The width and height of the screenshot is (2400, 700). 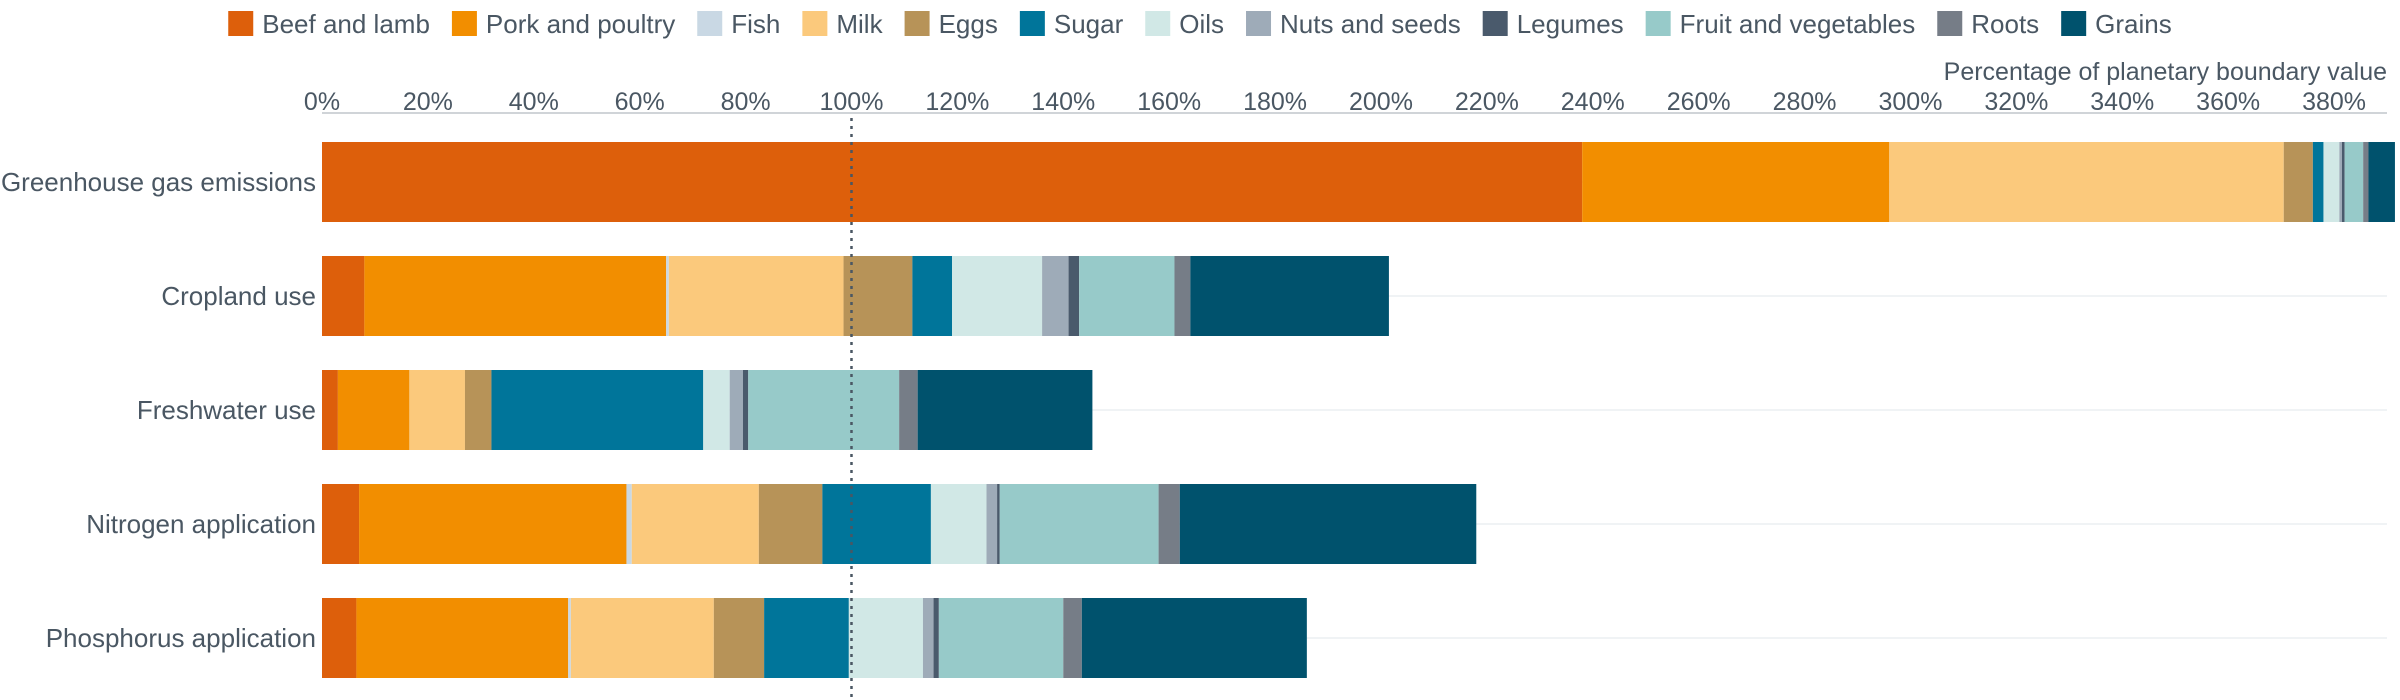 I want to click on legend-item: Eggs, so click(x=951, y=24).